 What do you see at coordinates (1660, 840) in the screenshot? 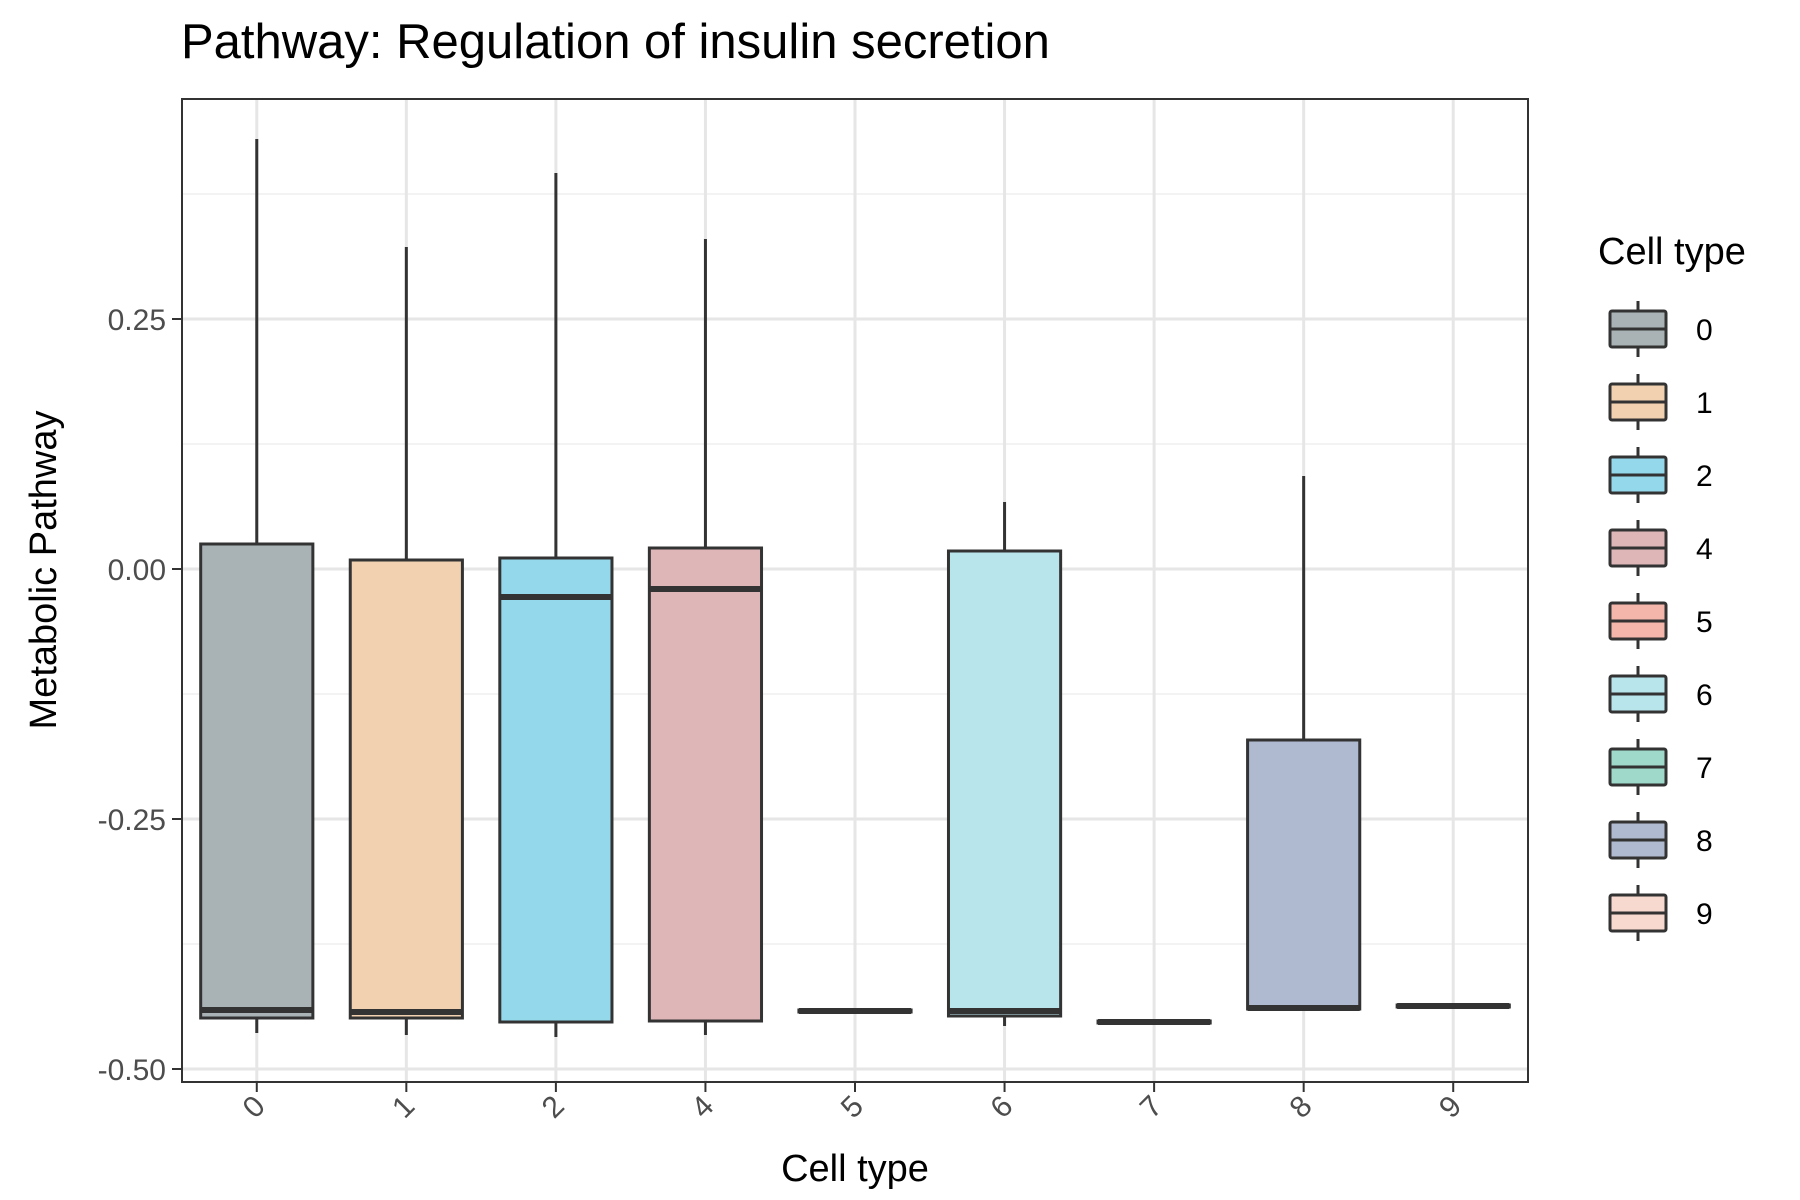
I see `legend-key-8: 8` at bounding box center [1660, 840].